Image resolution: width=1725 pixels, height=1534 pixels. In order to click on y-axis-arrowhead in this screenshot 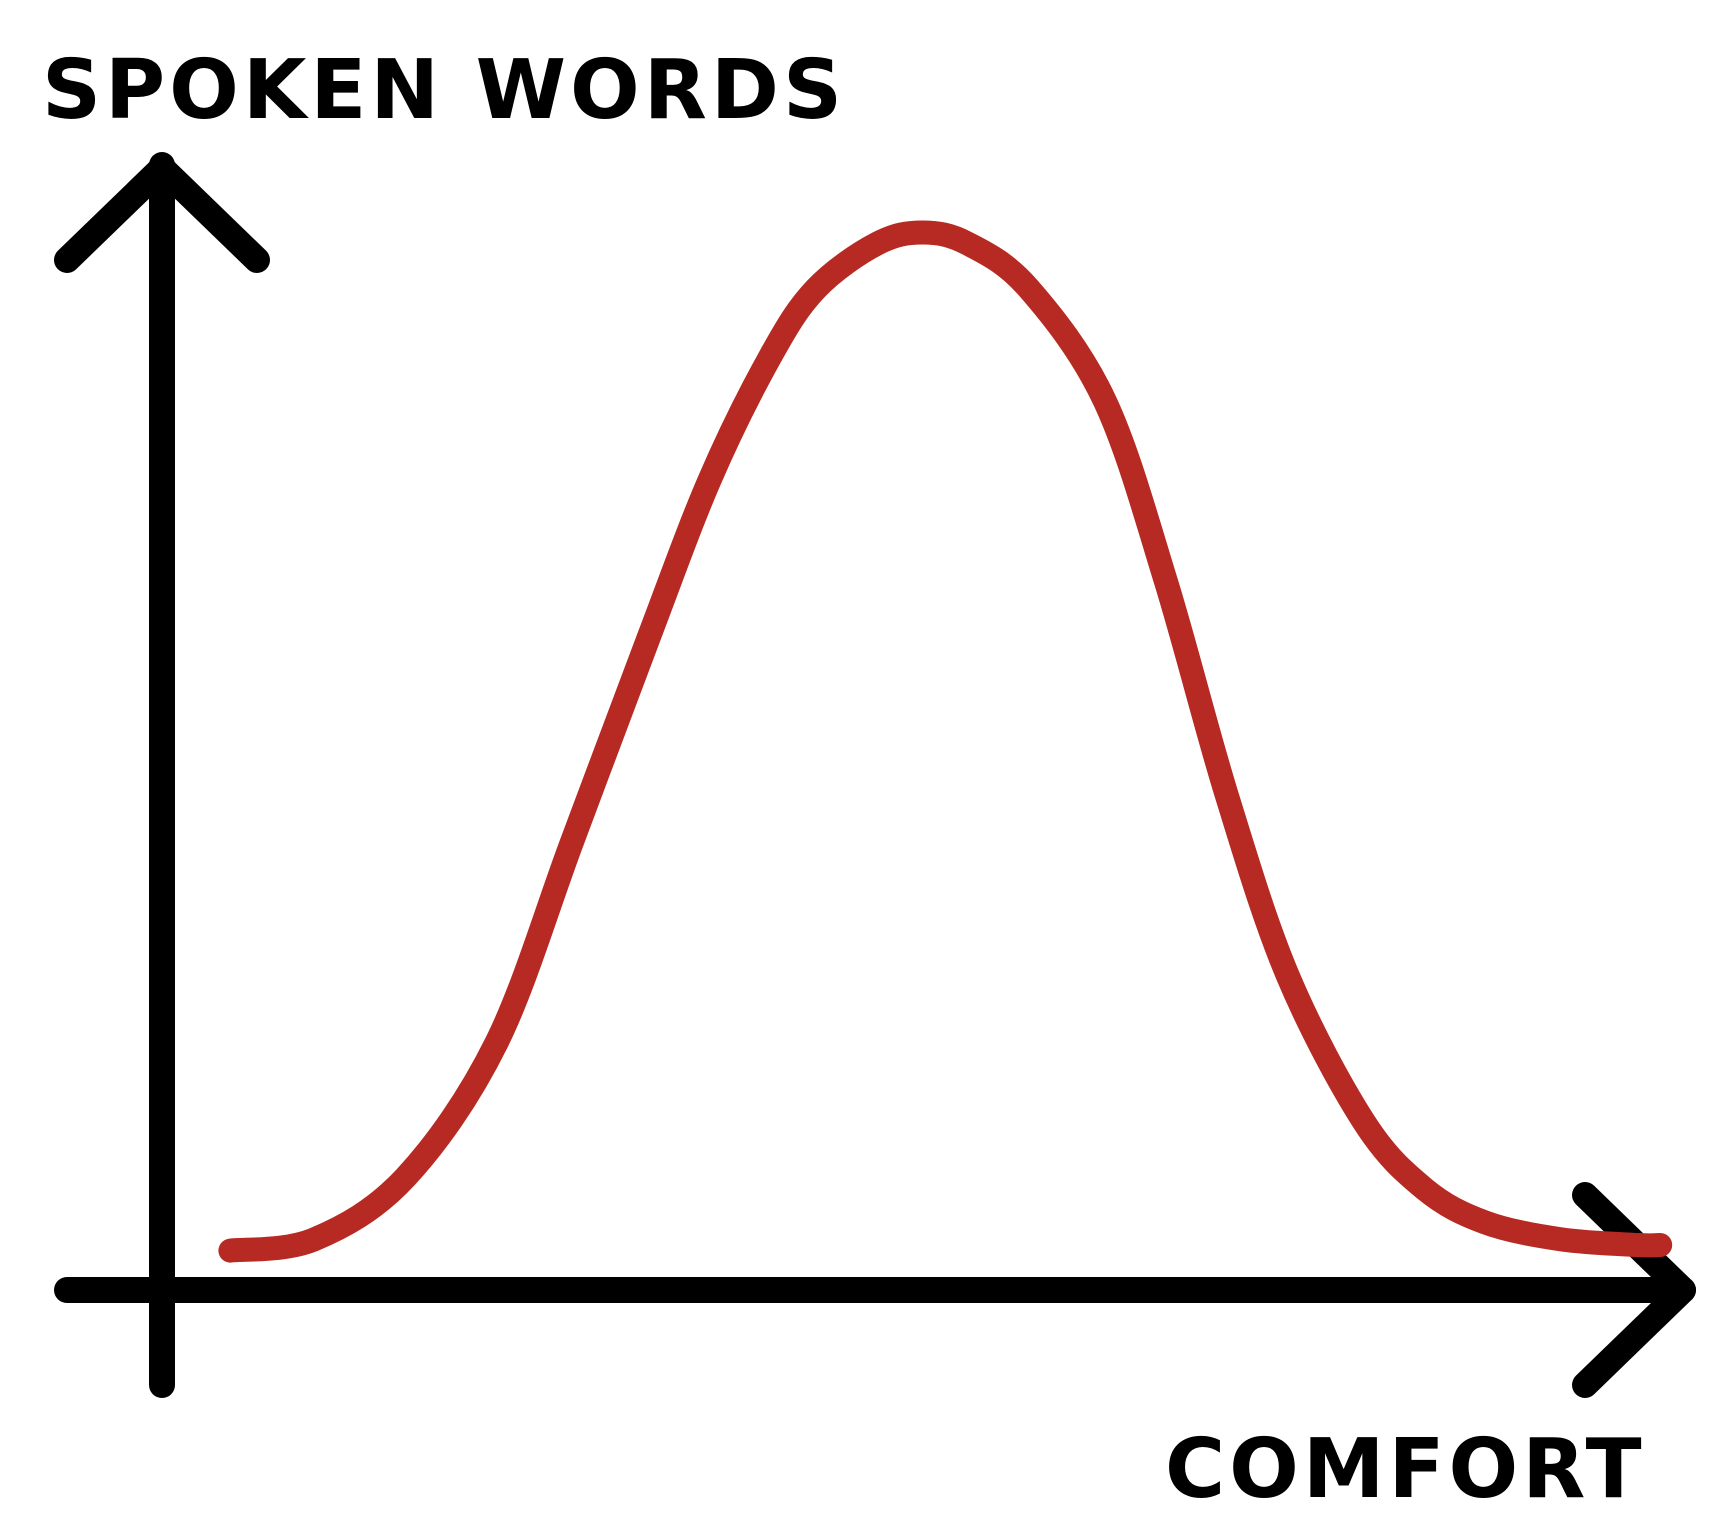, I will do `click(162, 214)`.